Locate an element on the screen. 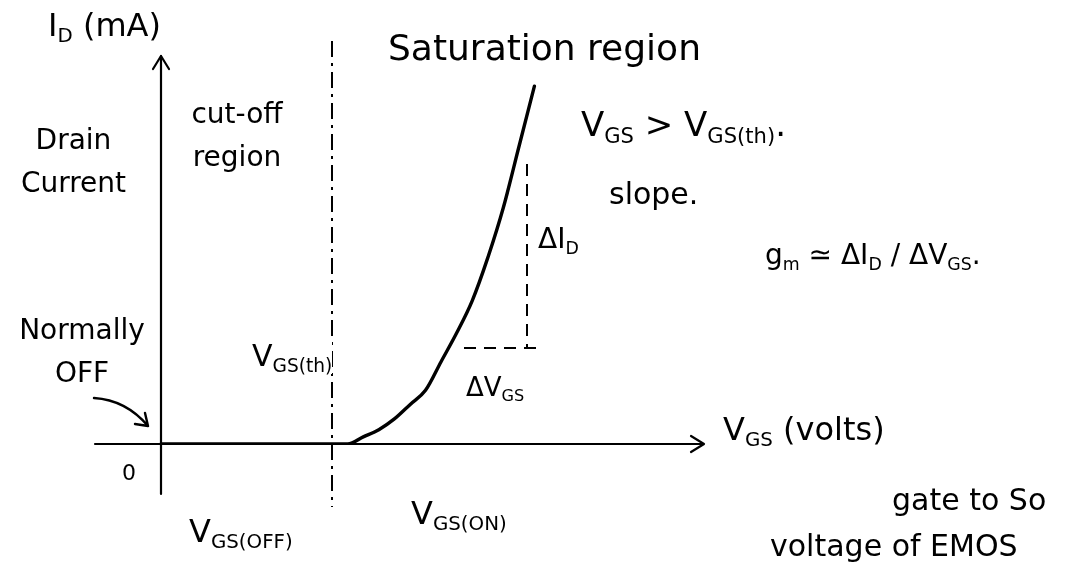  annotation: ΔV$_{GS}$ is located at coordinates (495, 389).